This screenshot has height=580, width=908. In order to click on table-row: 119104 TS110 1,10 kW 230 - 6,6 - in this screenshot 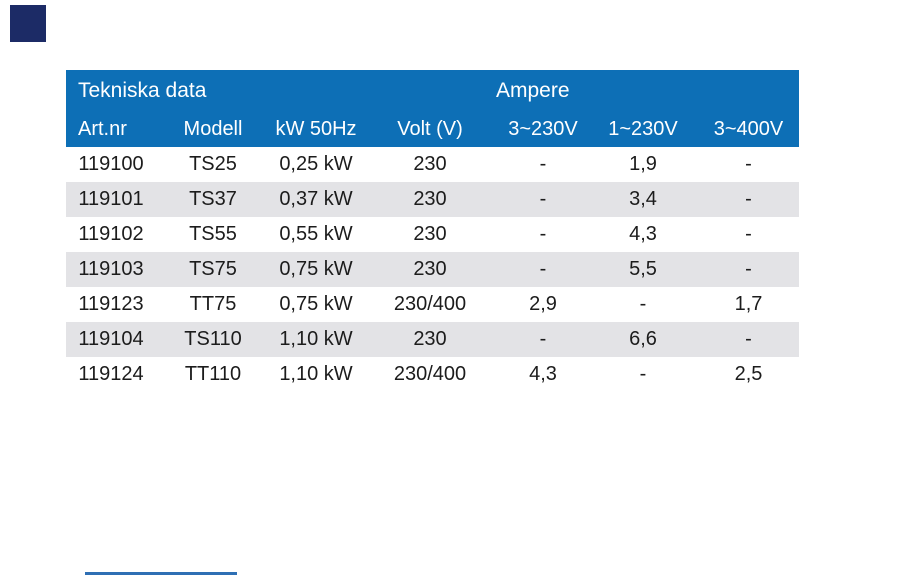, I will do `click(432, 339)`.